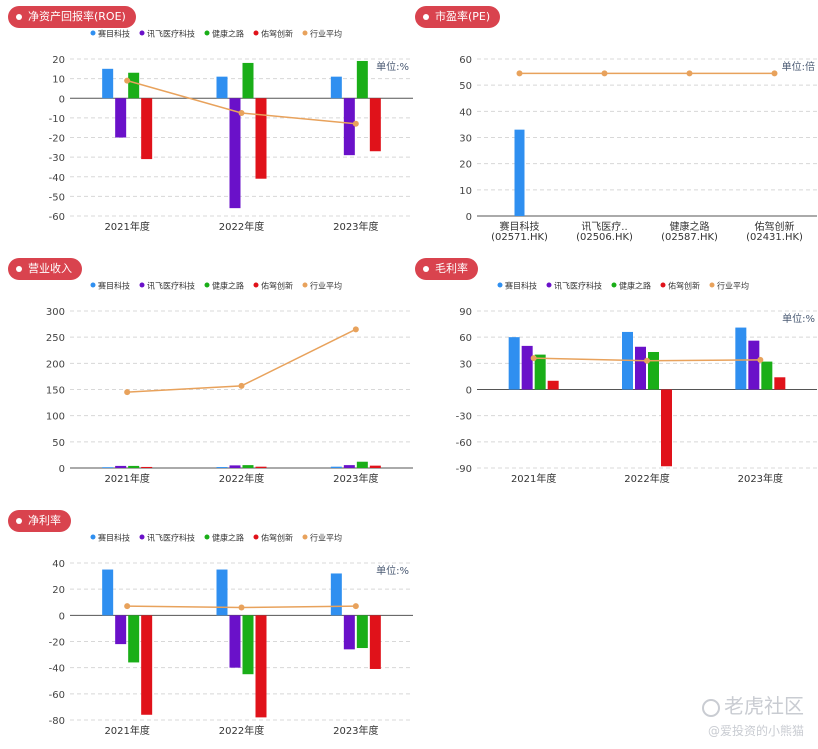  What do you see at coordinates (465, 191) in the screenshot?
I see `pe-y-tick-label: 10` at bounding box center [465, 191].